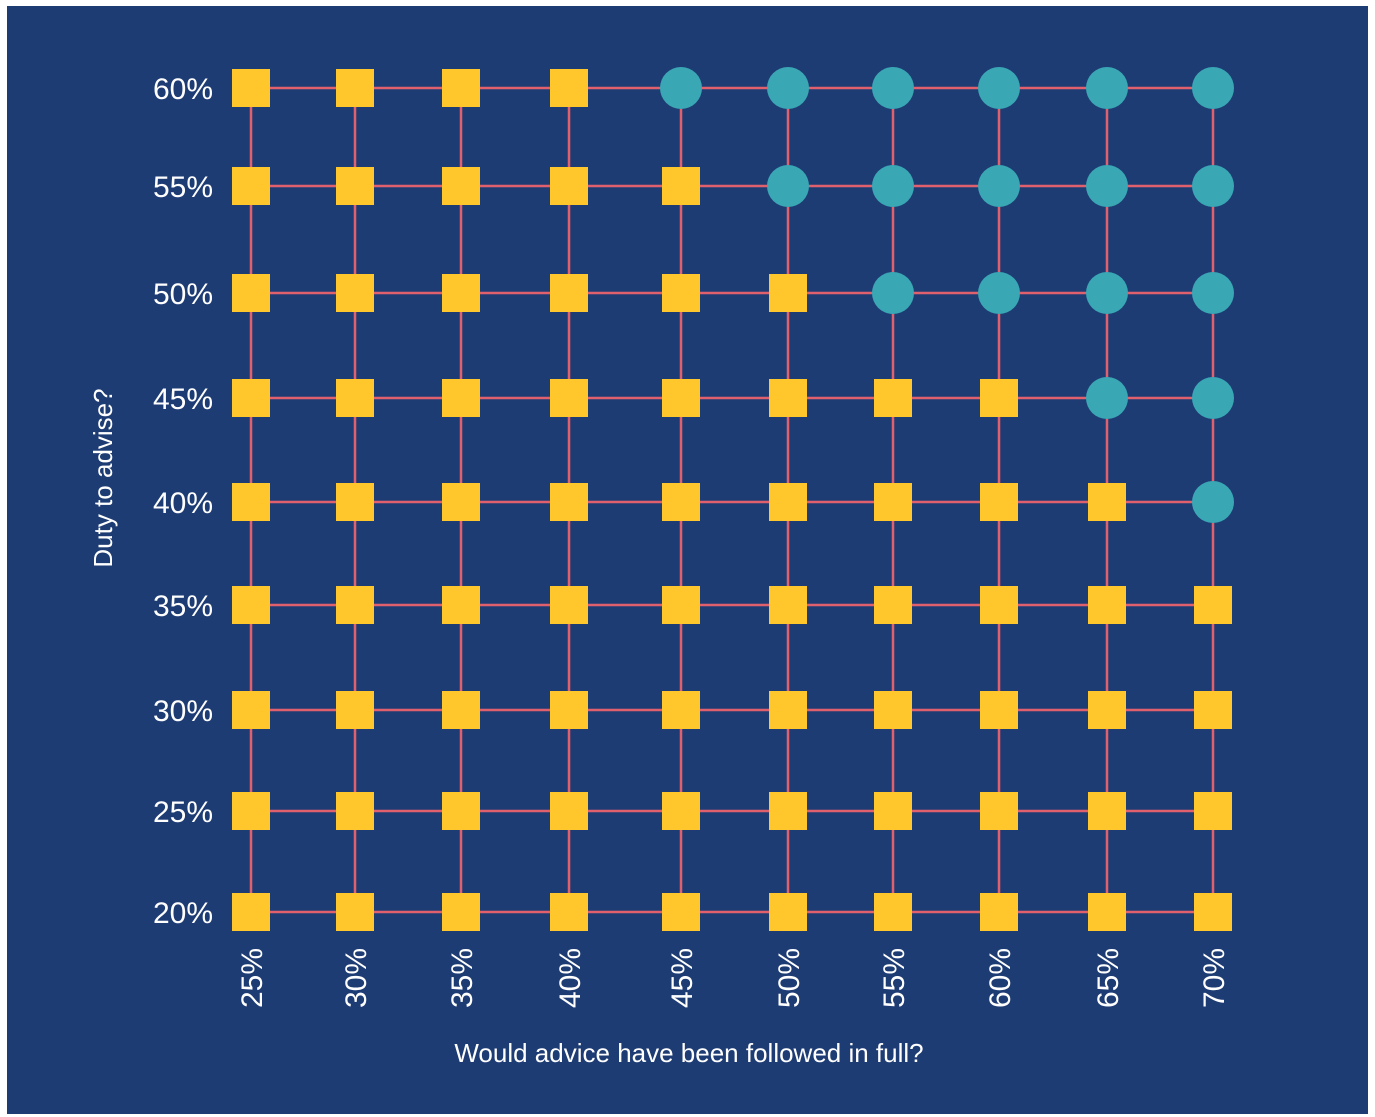  What do you see at coordinates (893, 293) in the screenshot?
I see `marker-circle-x55%-y50%` at bounding box center [893, 293].